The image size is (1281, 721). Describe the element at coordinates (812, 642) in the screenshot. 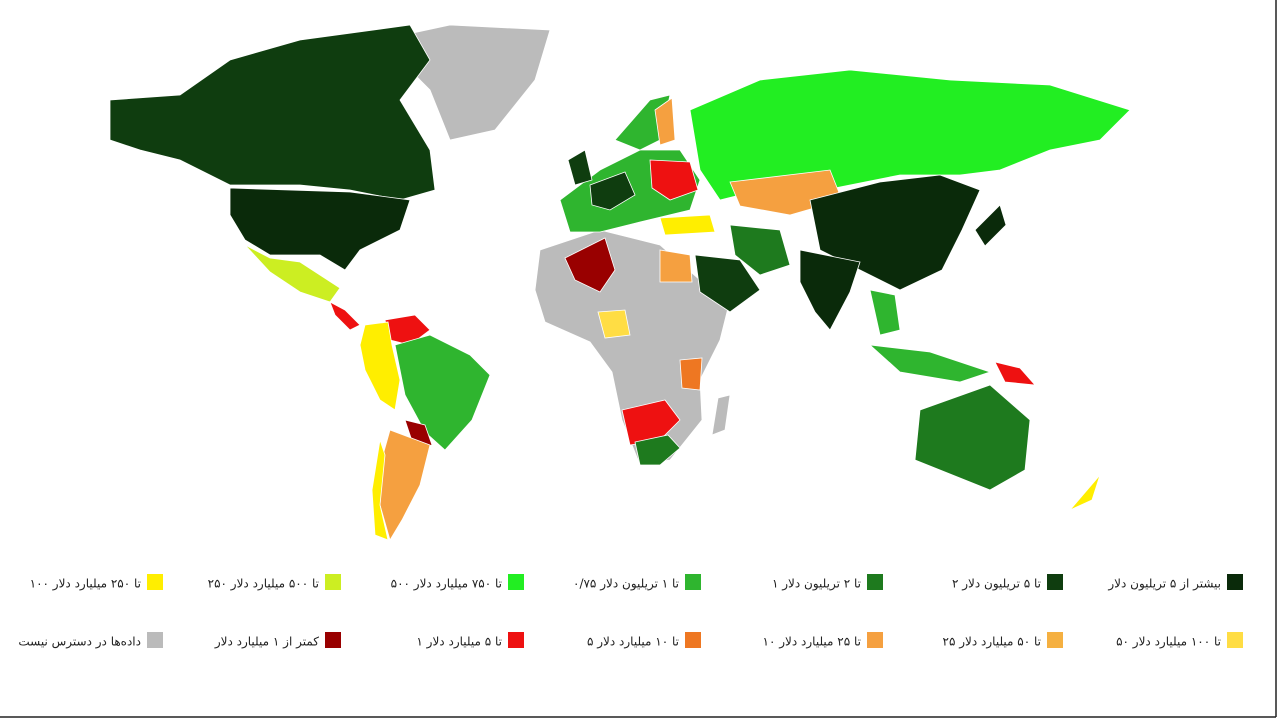

I see `legend-label: ۱۰ تا ۲۵ میلیارد دلار` at that location.